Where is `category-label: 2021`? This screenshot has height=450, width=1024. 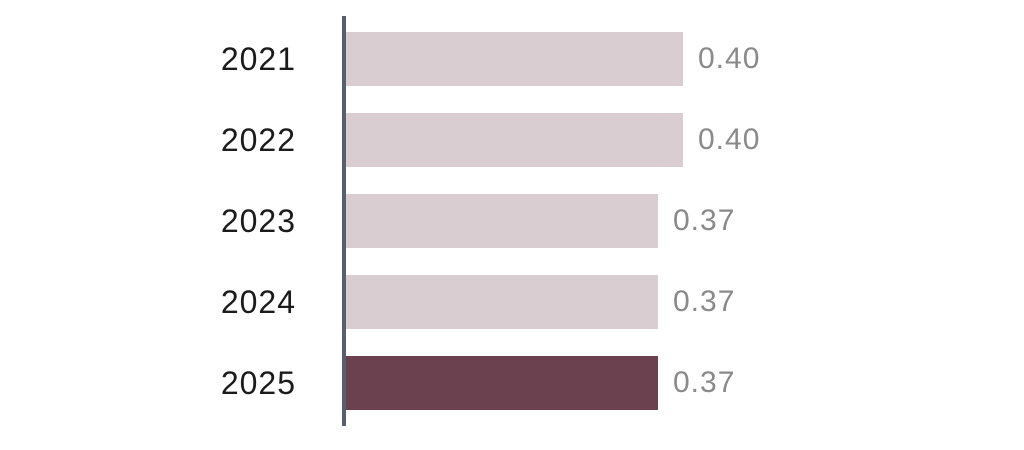
category-label: 2021 is located at coordinates (258, 59).